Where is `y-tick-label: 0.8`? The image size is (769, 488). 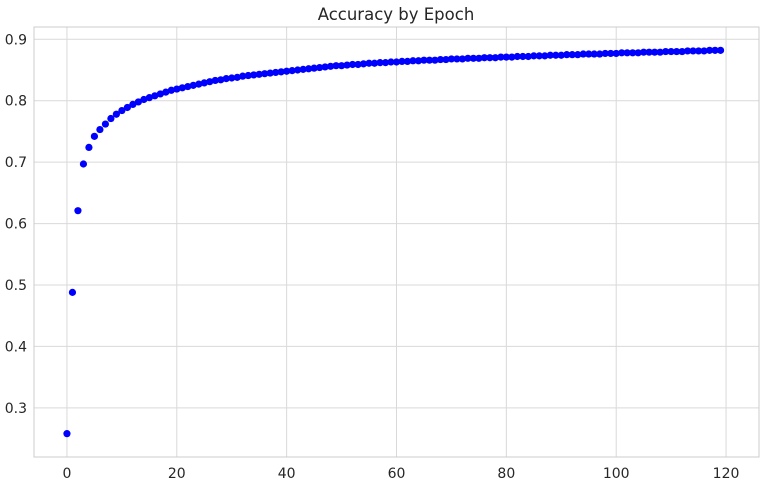
y-tick-label: 0.8 is located at coordinates (16, 102).